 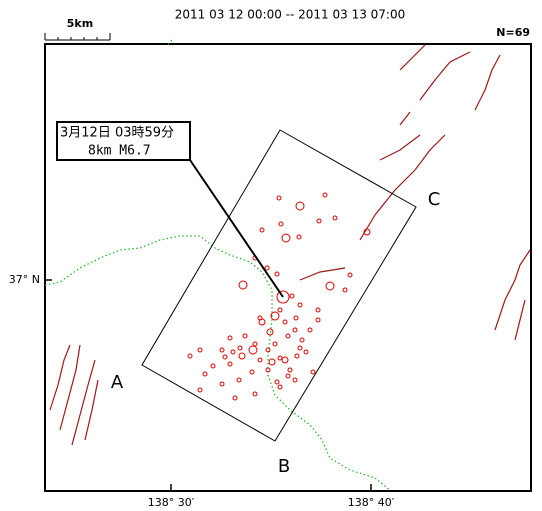 What do you see at coordinates (371, 502) in the screenshot?
I see `longitude-label: 138° 40′` at bounding box center [371, 502].